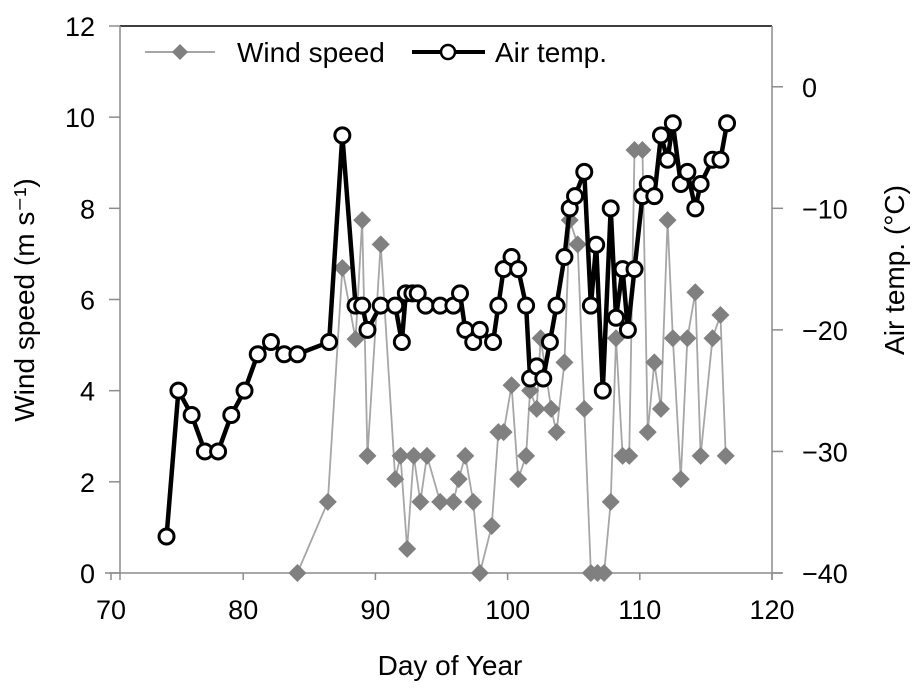 This screenshot has width=921, height=691. What do you see at coordinates (551, 52) in the screenshot?
I see `legend-temp-label: Air temp.` at bounding box center [551, 52].